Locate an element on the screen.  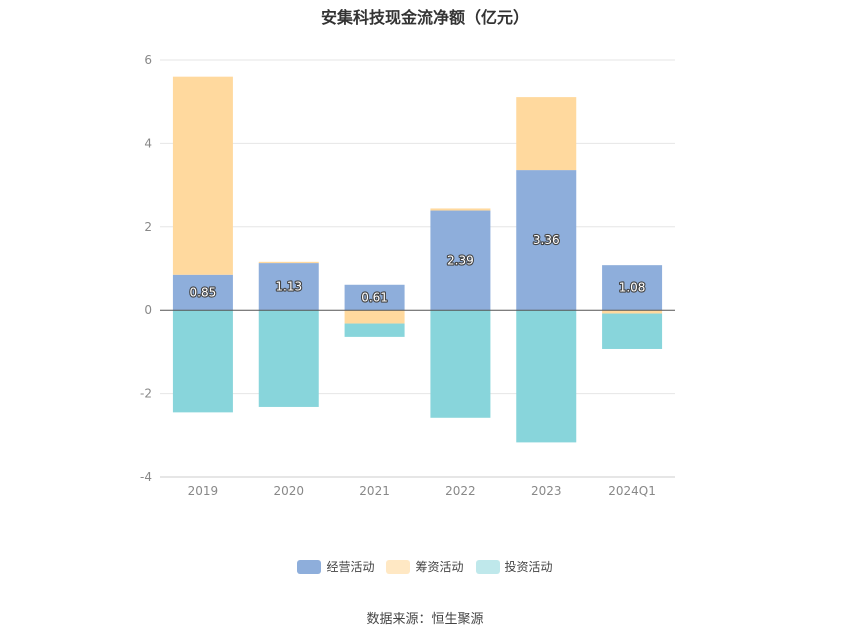
bar-筹资活动-2023 is located at coordinates (546, 134).